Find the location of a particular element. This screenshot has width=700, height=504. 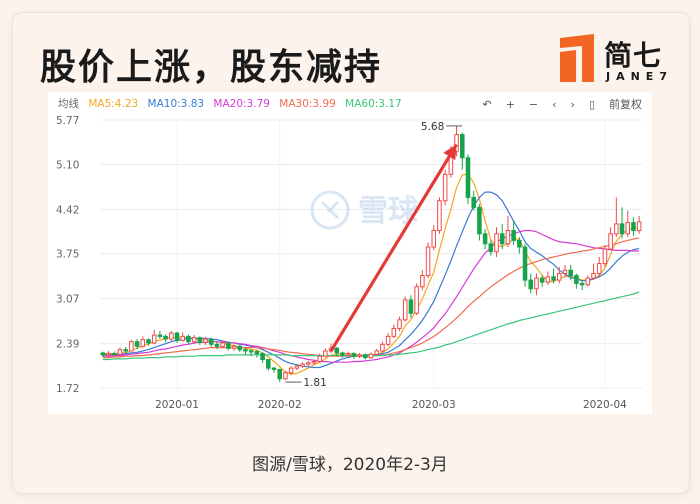

snowball-logo-icon is located at coordinates (330, 210).